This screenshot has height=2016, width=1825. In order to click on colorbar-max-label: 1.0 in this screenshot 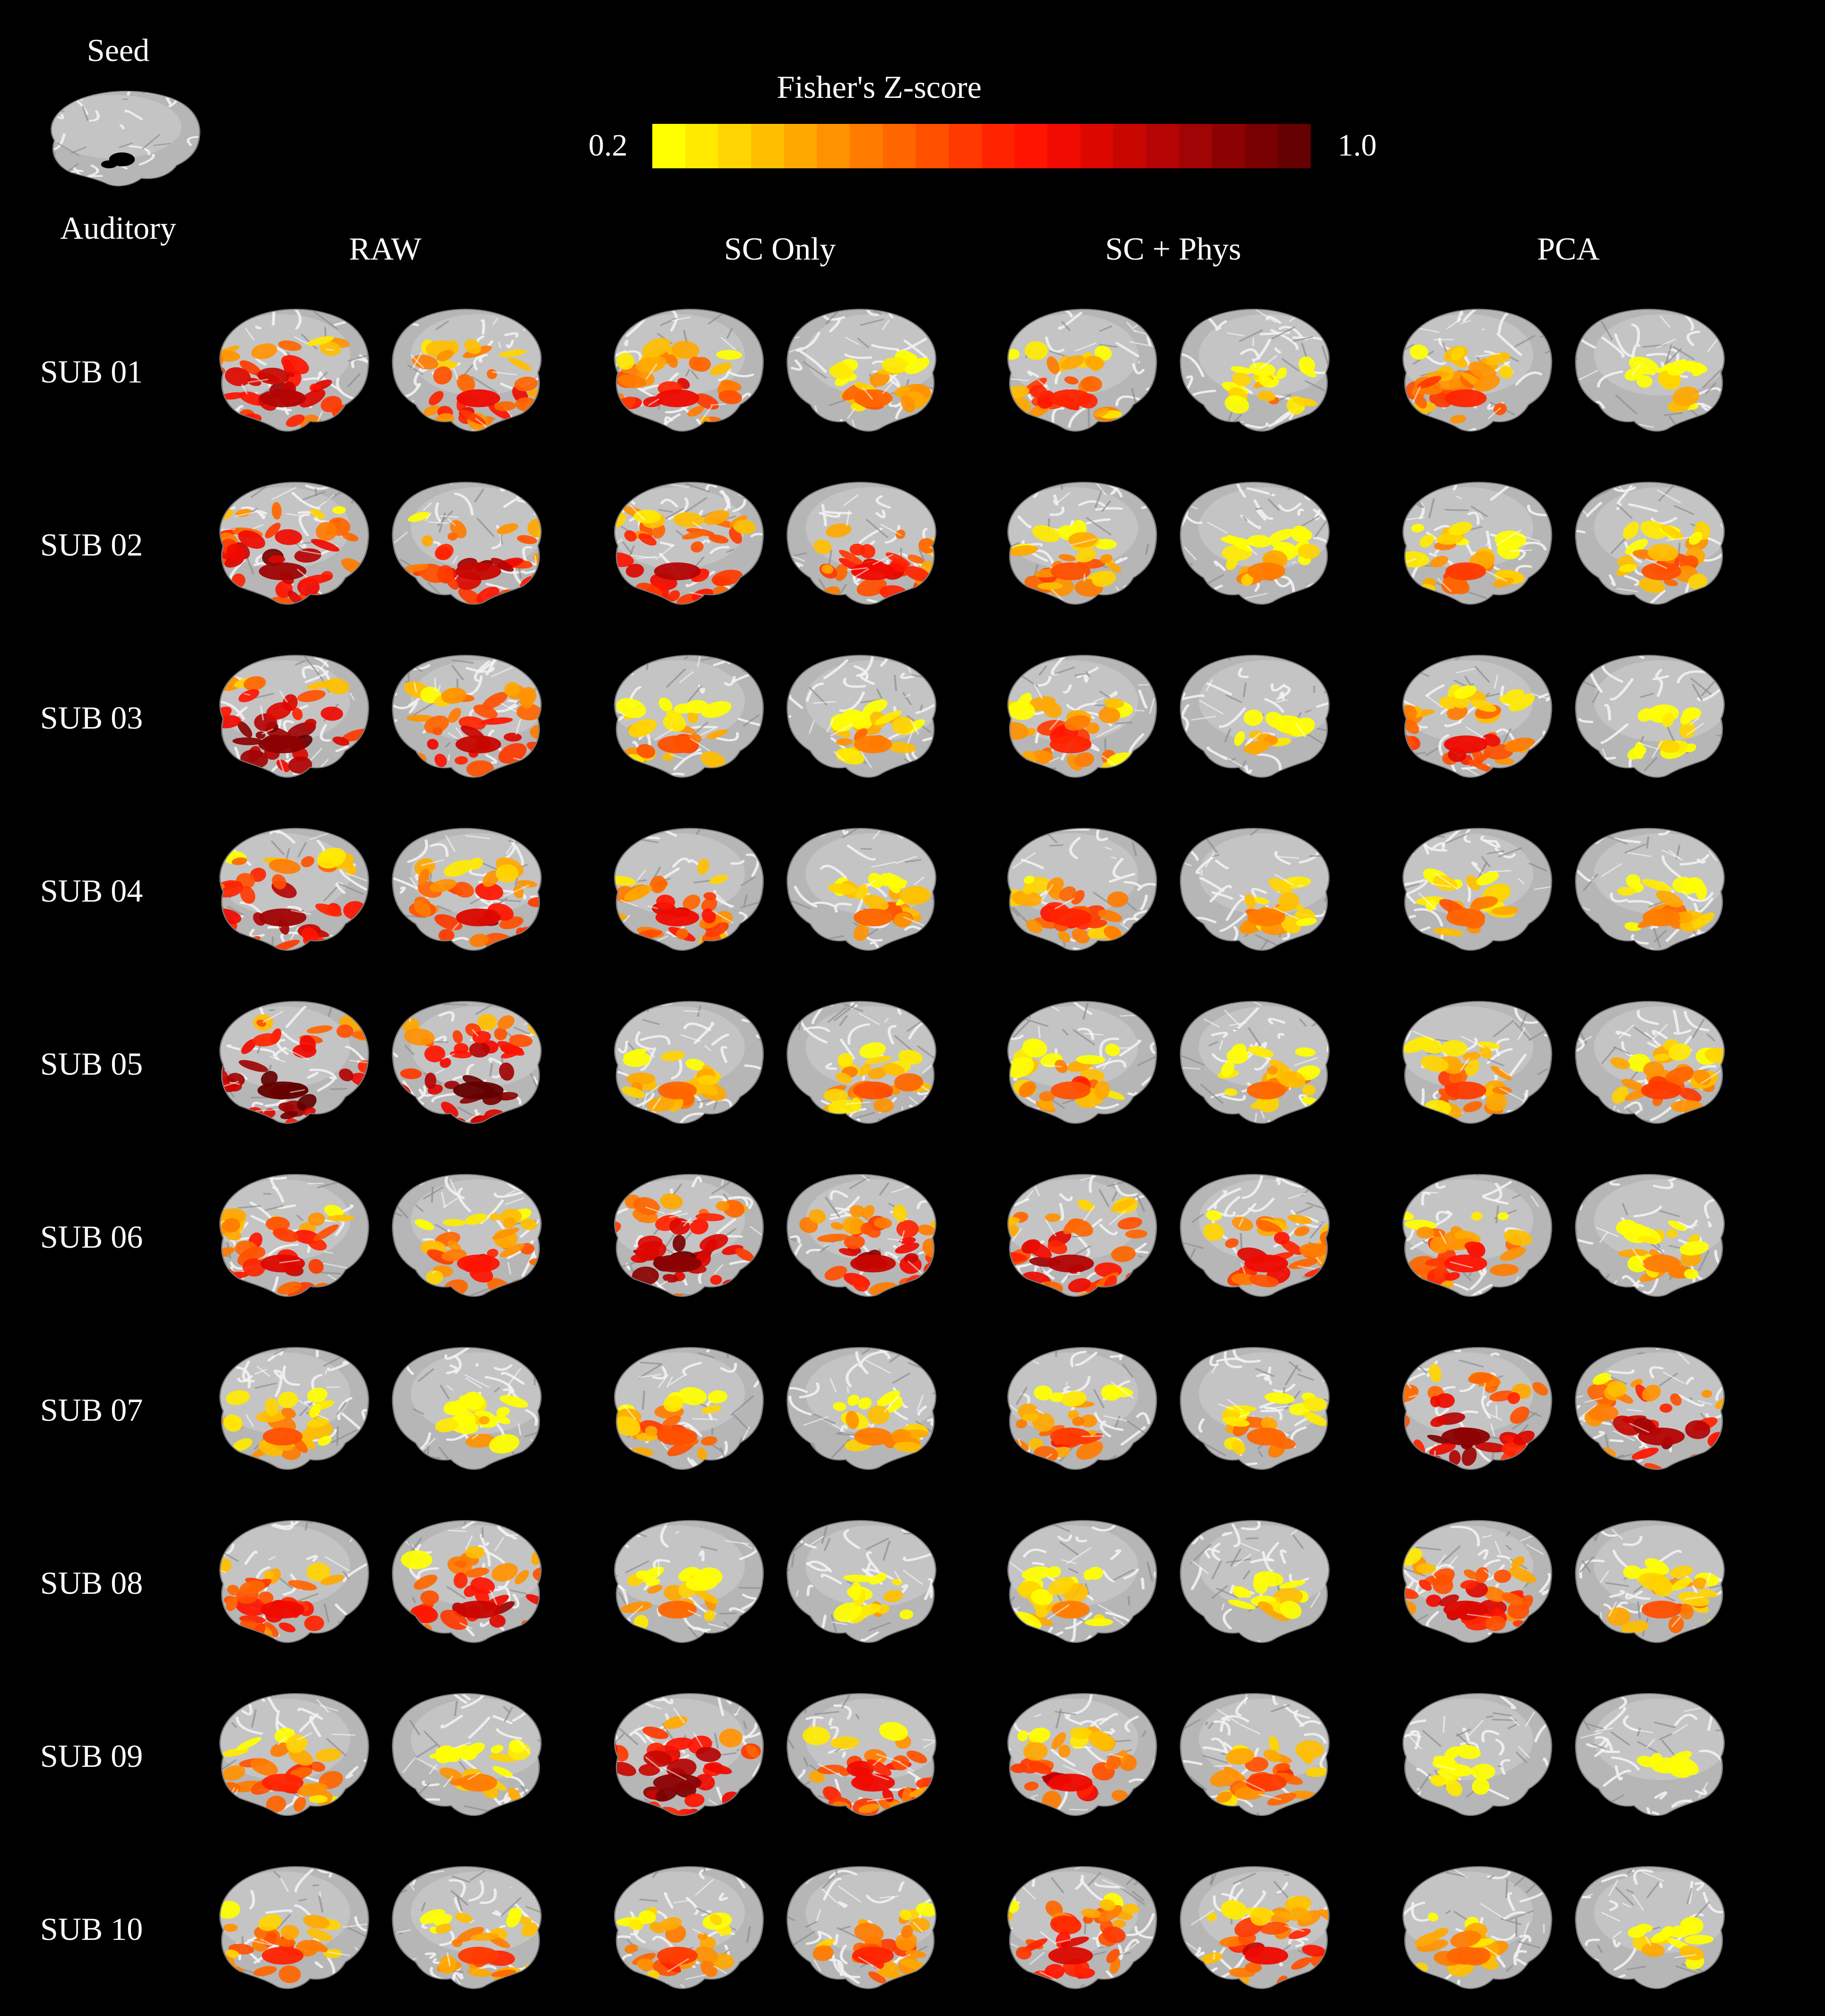, I will do `click(1357, 146)`.